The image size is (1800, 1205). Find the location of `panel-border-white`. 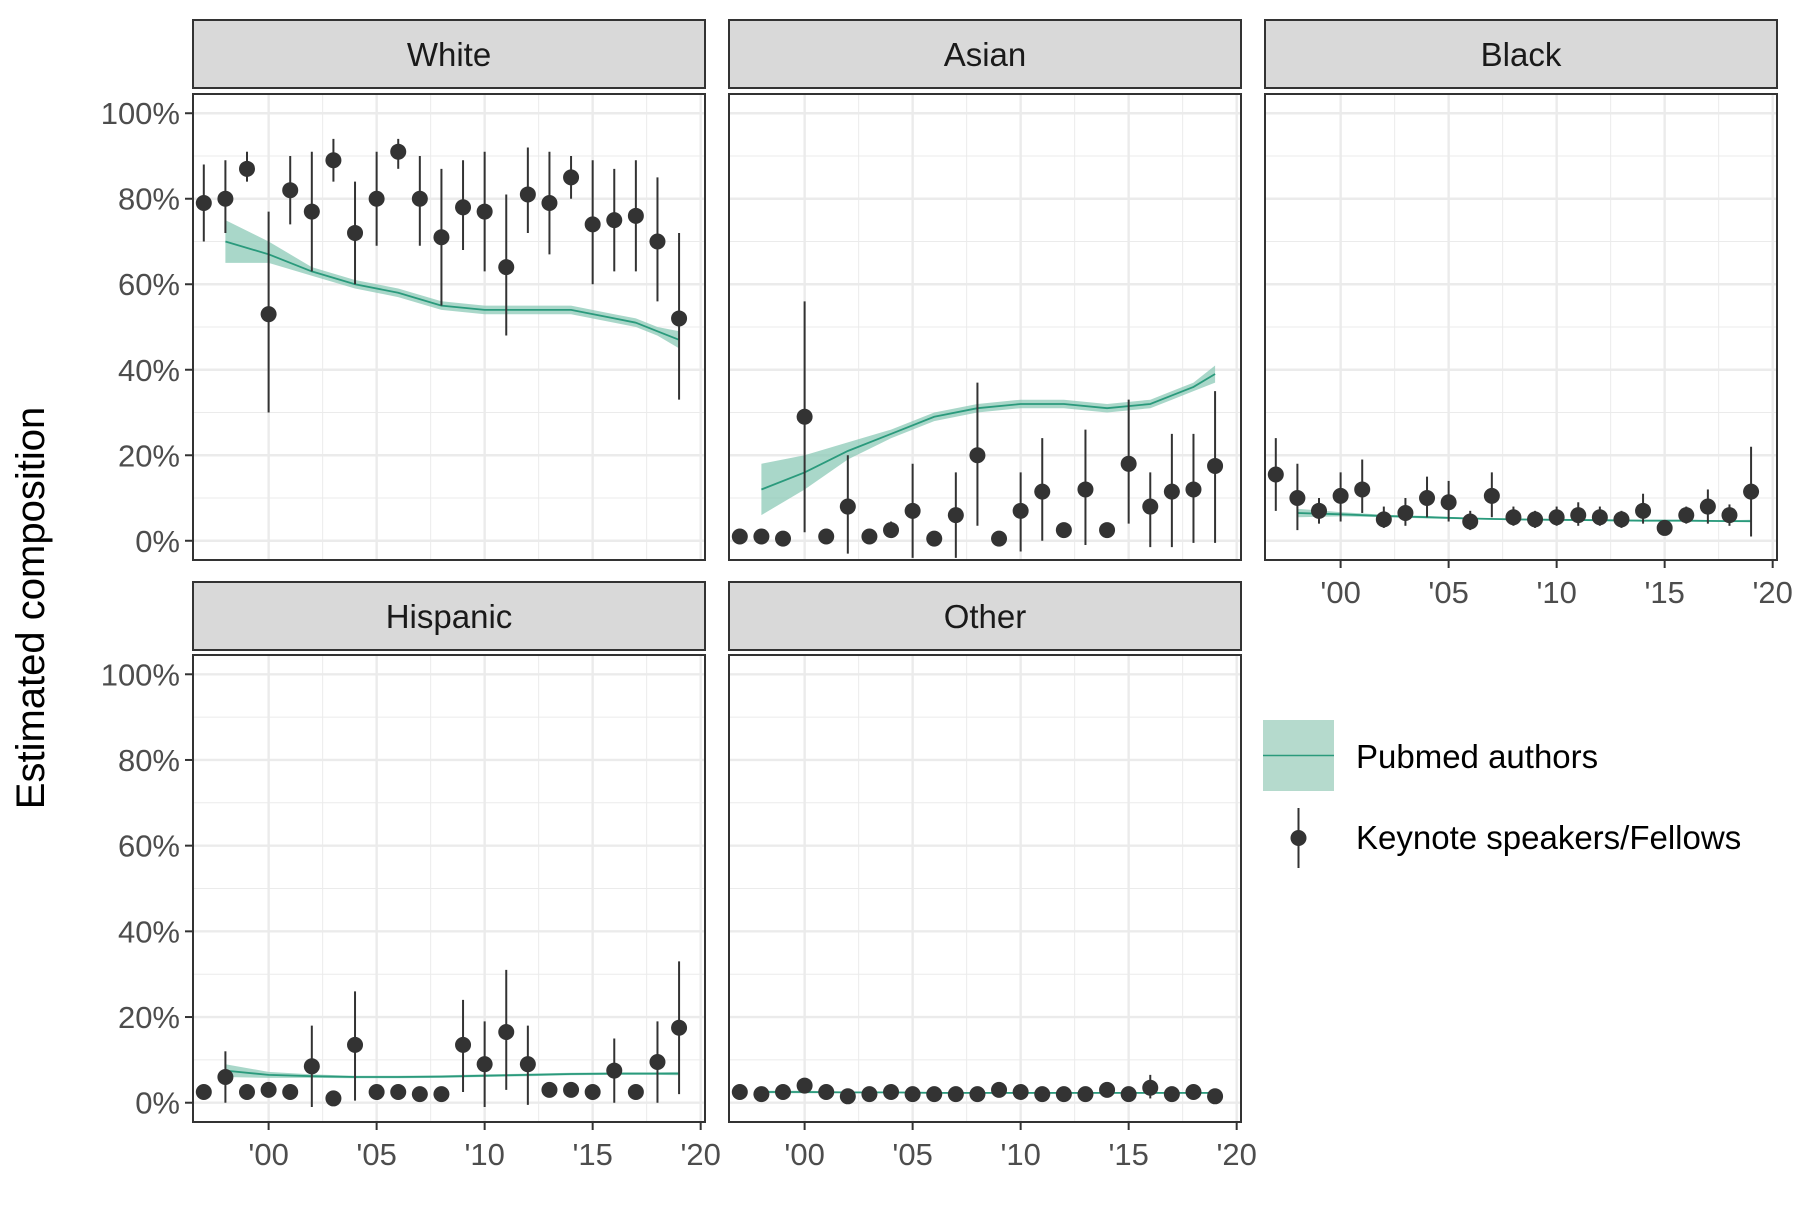

panel-border-white is located at coordinates (449, 327).